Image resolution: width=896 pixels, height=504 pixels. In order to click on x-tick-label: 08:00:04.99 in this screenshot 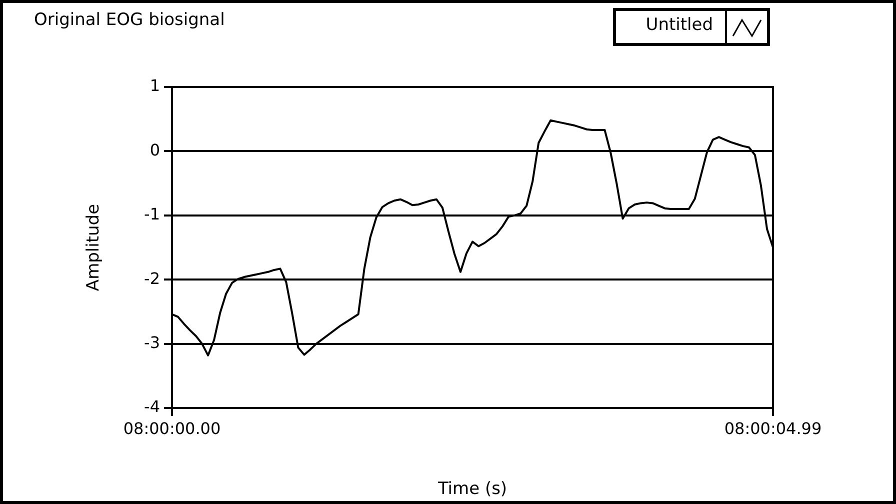, I will do `click(773, 428)`.